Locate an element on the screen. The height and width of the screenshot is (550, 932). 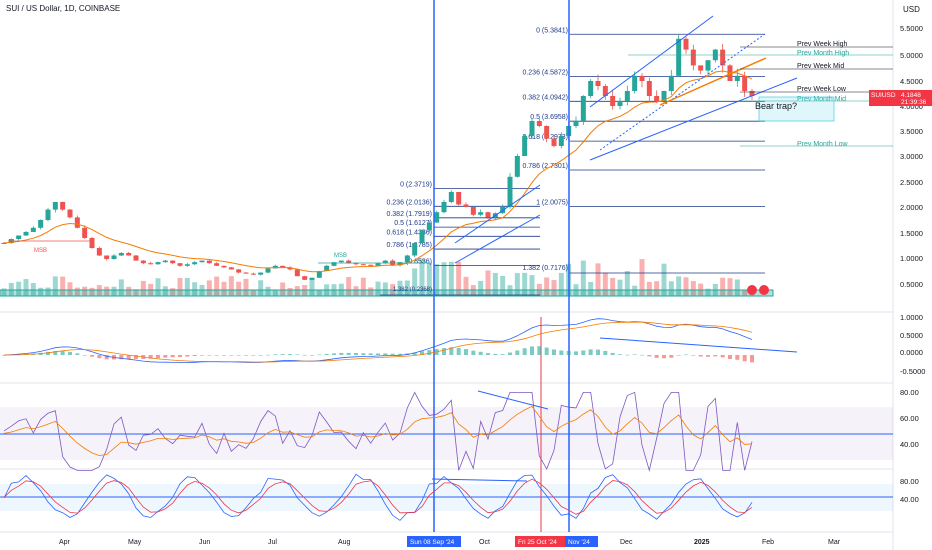
fib-left-label: 0 (2.3719) is located at coordinates (416, 184).